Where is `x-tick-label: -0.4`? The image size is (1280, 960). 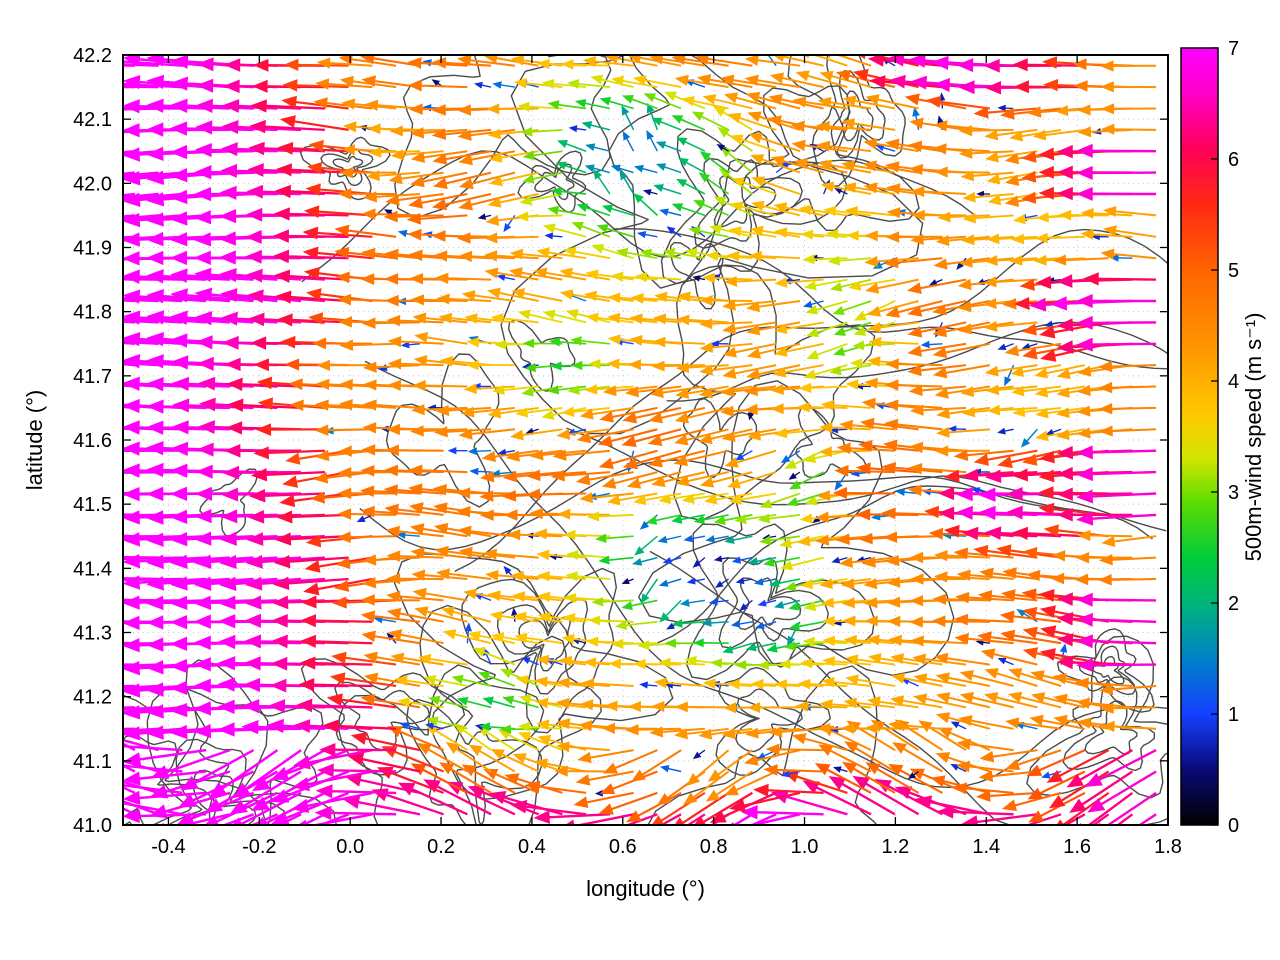 x-tick-label: -0.4 is located at coordinates (168, 847).